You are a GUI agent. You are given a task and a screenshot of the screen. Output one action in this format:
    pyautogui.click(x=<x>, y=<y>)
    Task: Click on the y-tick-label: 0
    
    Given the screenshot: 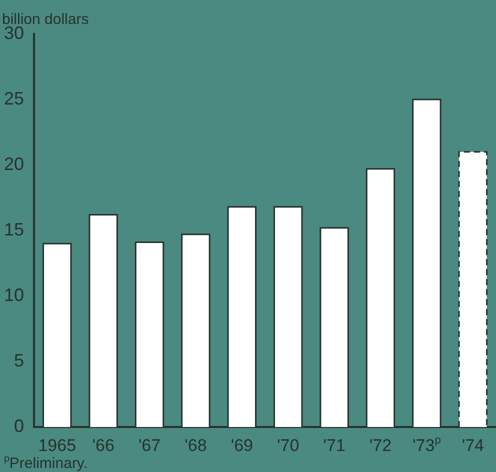 What is the action you would take?
    pyautogui.click(x=19, y=426)
    